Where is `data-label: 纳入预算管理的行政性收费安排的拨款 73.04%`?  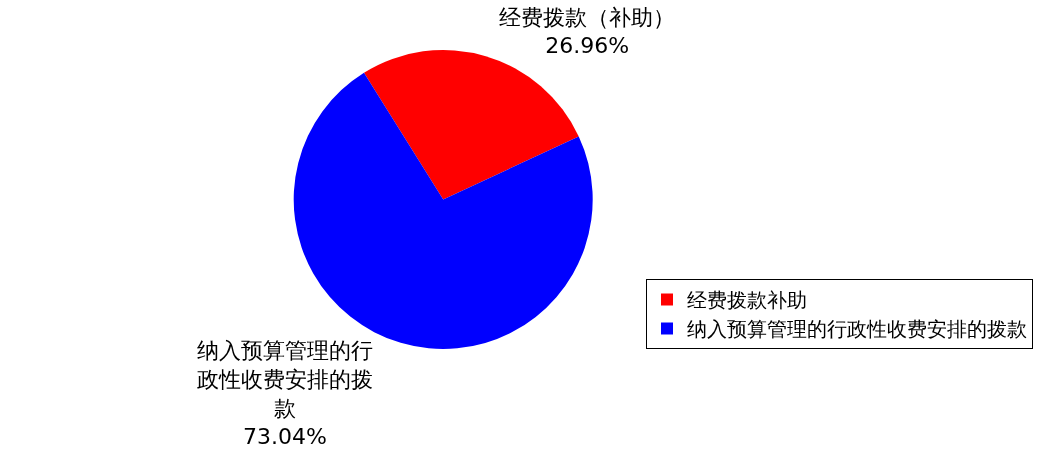
data-label: 纳入预算管理的行政性收费安排的拨款 73.04% is located at coordinates (284, 394).